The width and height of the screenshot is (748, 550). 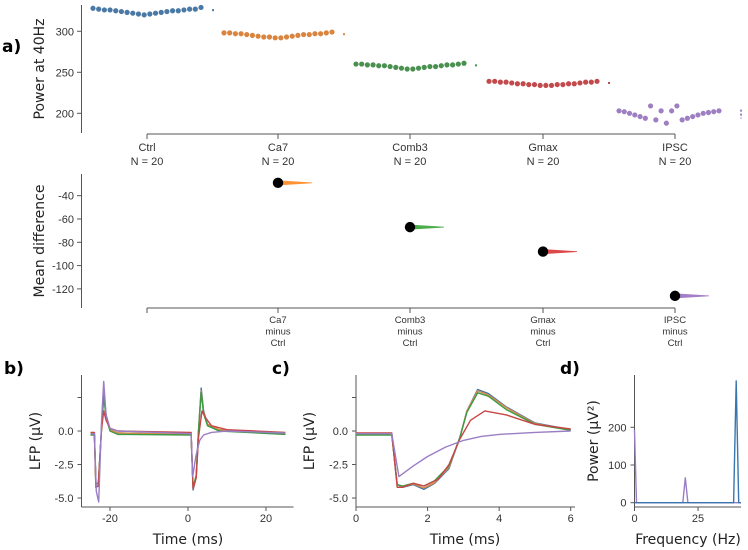 I want to click on group-label: Ca7, so click(x=278, y=148).